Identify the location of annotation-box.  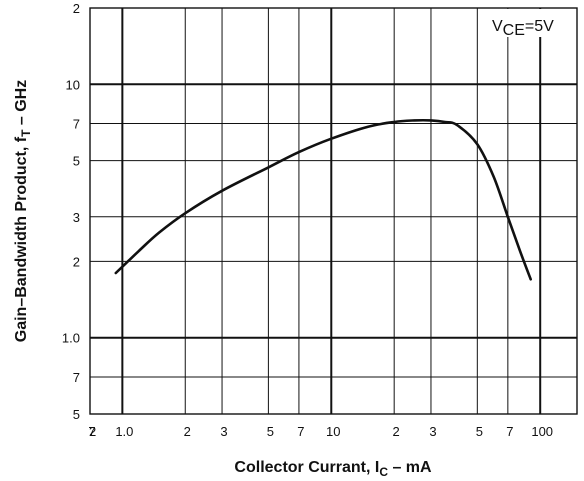
(532, 23).